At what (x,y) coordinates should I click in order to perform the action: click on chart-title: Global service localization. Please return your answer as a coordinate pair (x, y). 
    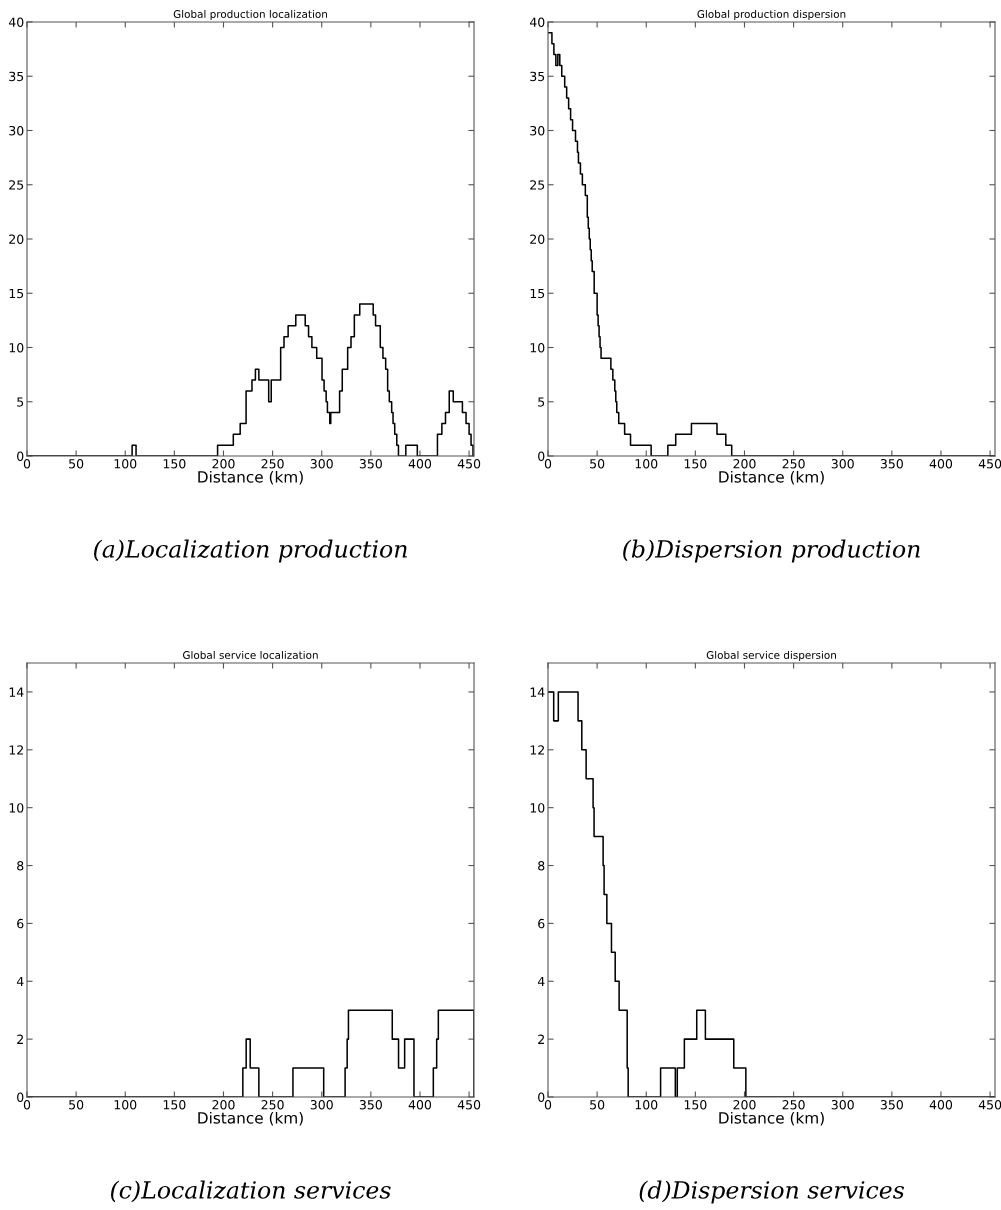
    Looking at the image, I should click on (250, 654).